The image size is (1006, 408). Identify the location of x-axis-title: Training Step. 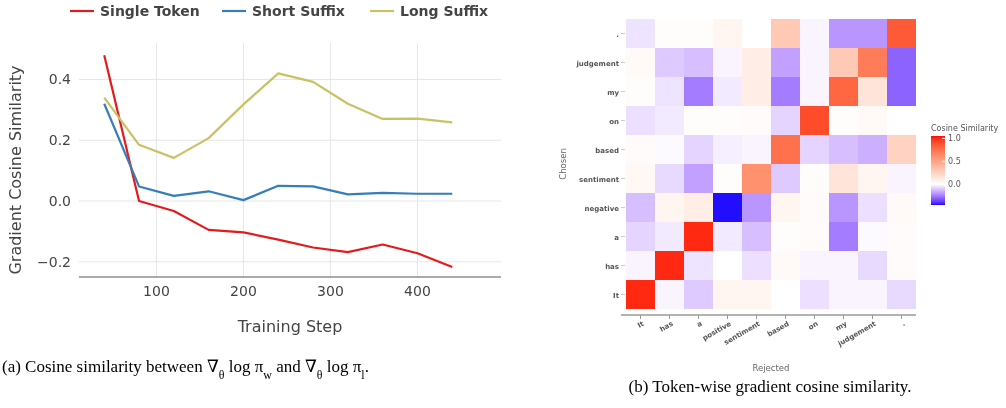
(289, 326).